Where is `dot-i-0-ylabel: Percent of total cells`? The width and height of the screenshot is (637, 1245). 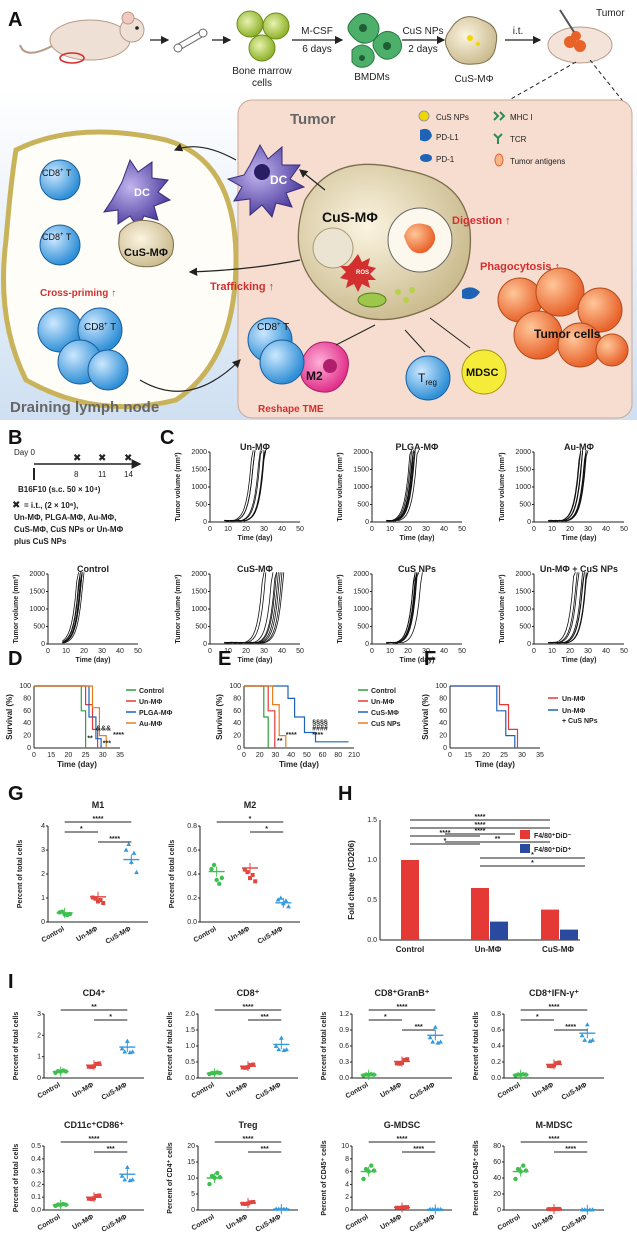 dot-i-0-ylabel: Percent of total cells is located at coordinates (16, 1046).